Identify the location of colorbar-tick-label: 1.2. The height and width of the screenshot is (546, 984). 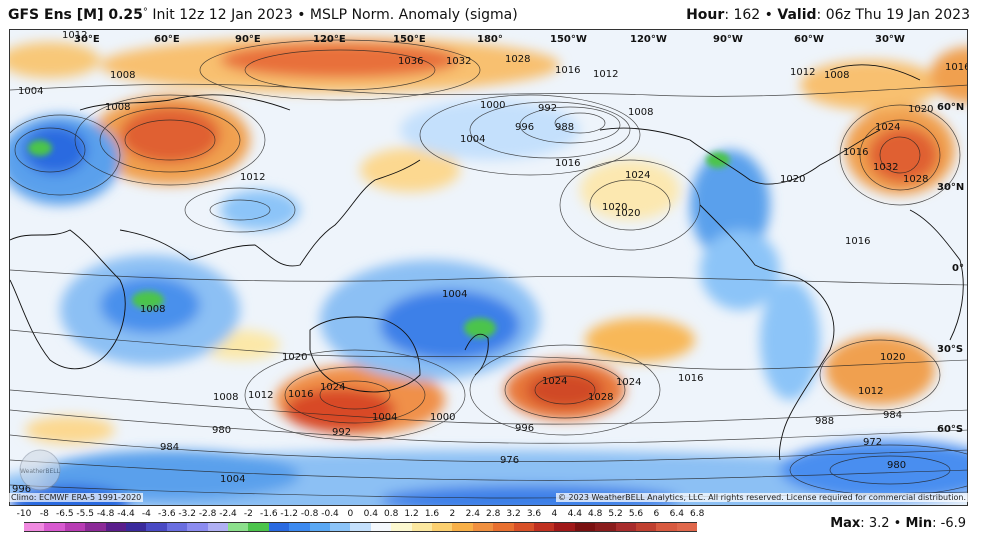
(411, 514).